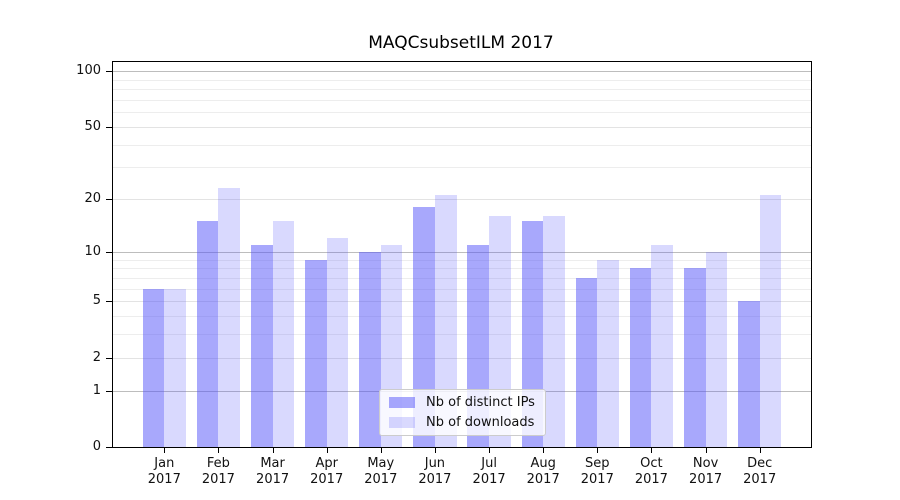  I want to click on y-tick-label: 100, so click(88, 71).